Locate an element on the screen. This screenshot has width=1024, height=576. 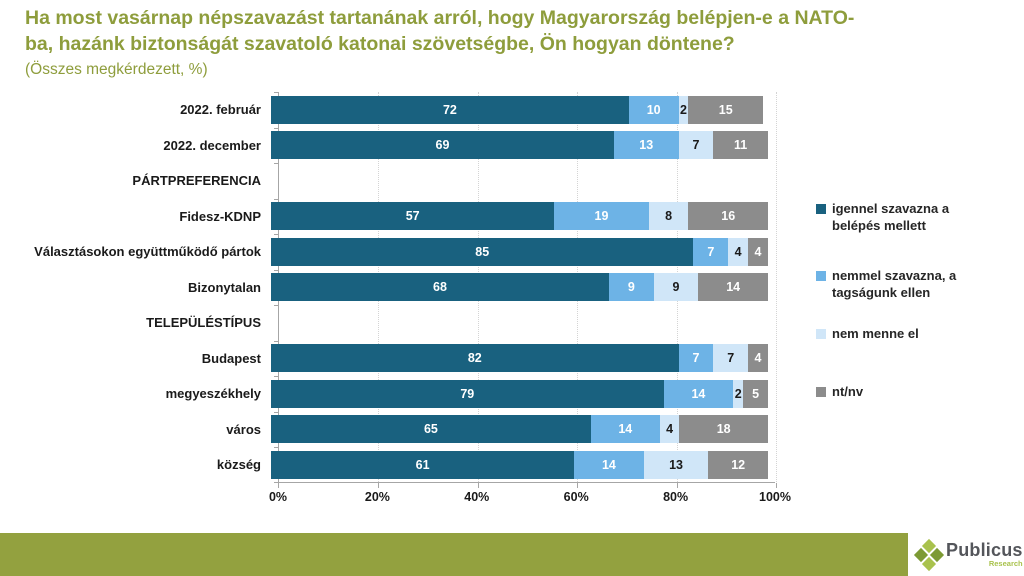
bar-segment: 85 is located at coordinates (482, 251).